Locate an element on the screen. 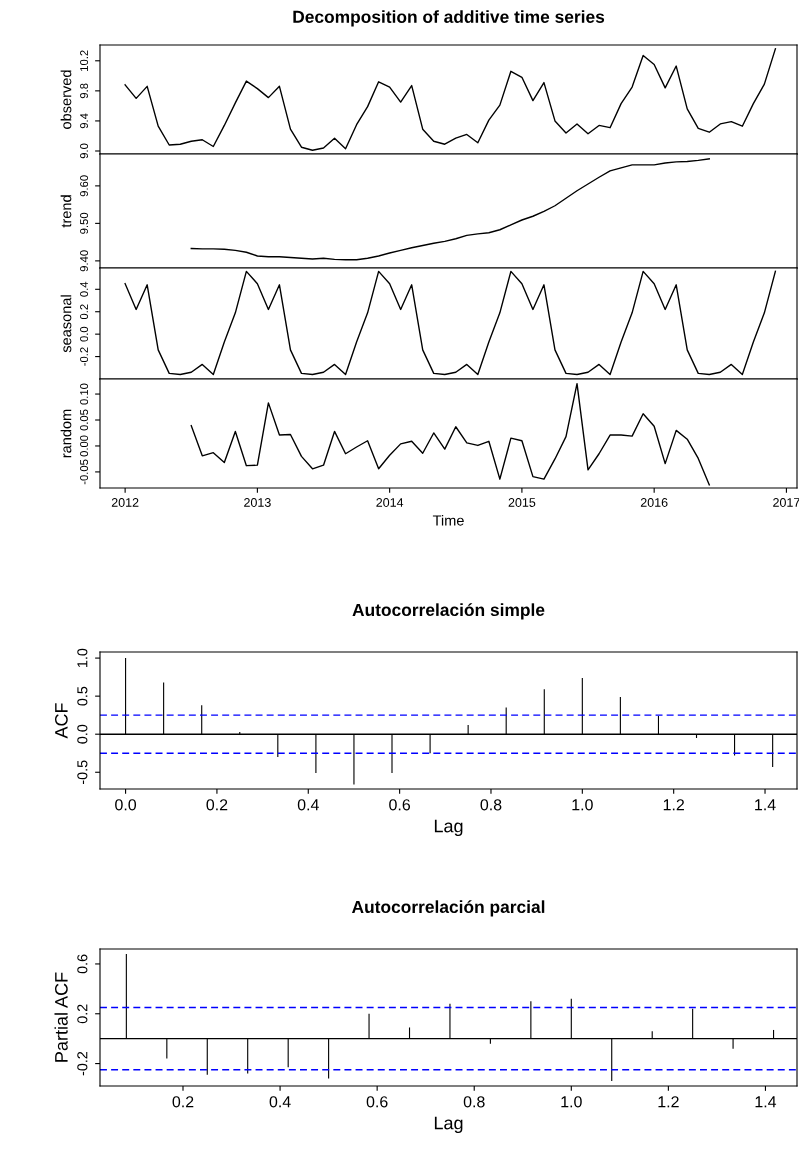 This screenshot has width=799, height=1162. chart-title: Decomposition of additive time series is located at coordinates (449, 18).